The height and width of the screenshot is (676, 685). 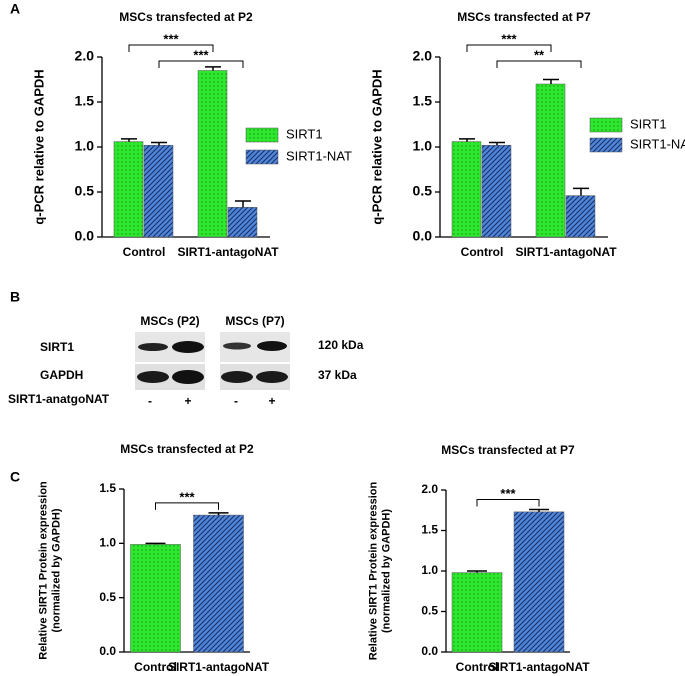 What do you see at coordinates (539, 54) in the screenshot?
I see `significance-label: **` at bounding box center [539, 54].